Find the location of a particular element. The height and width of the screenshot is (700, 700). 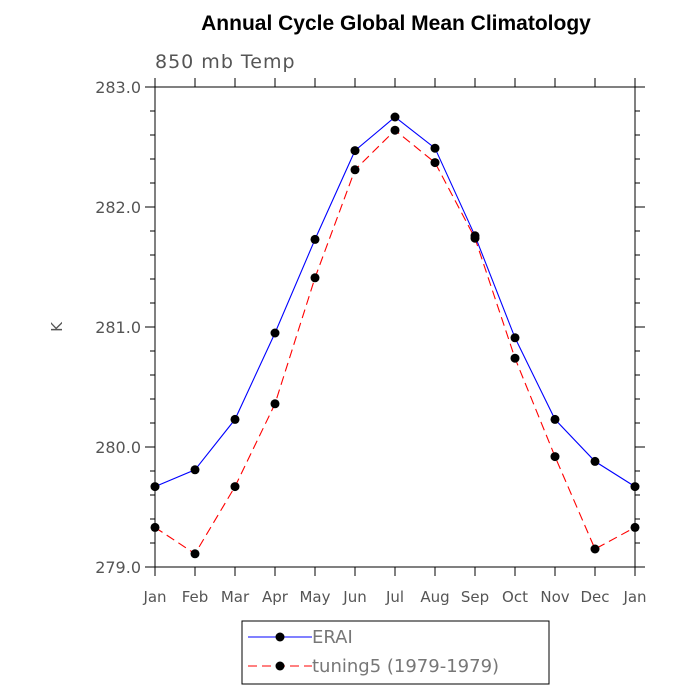

y-tick-label: 283.0 is located at coordinates (118, 87).